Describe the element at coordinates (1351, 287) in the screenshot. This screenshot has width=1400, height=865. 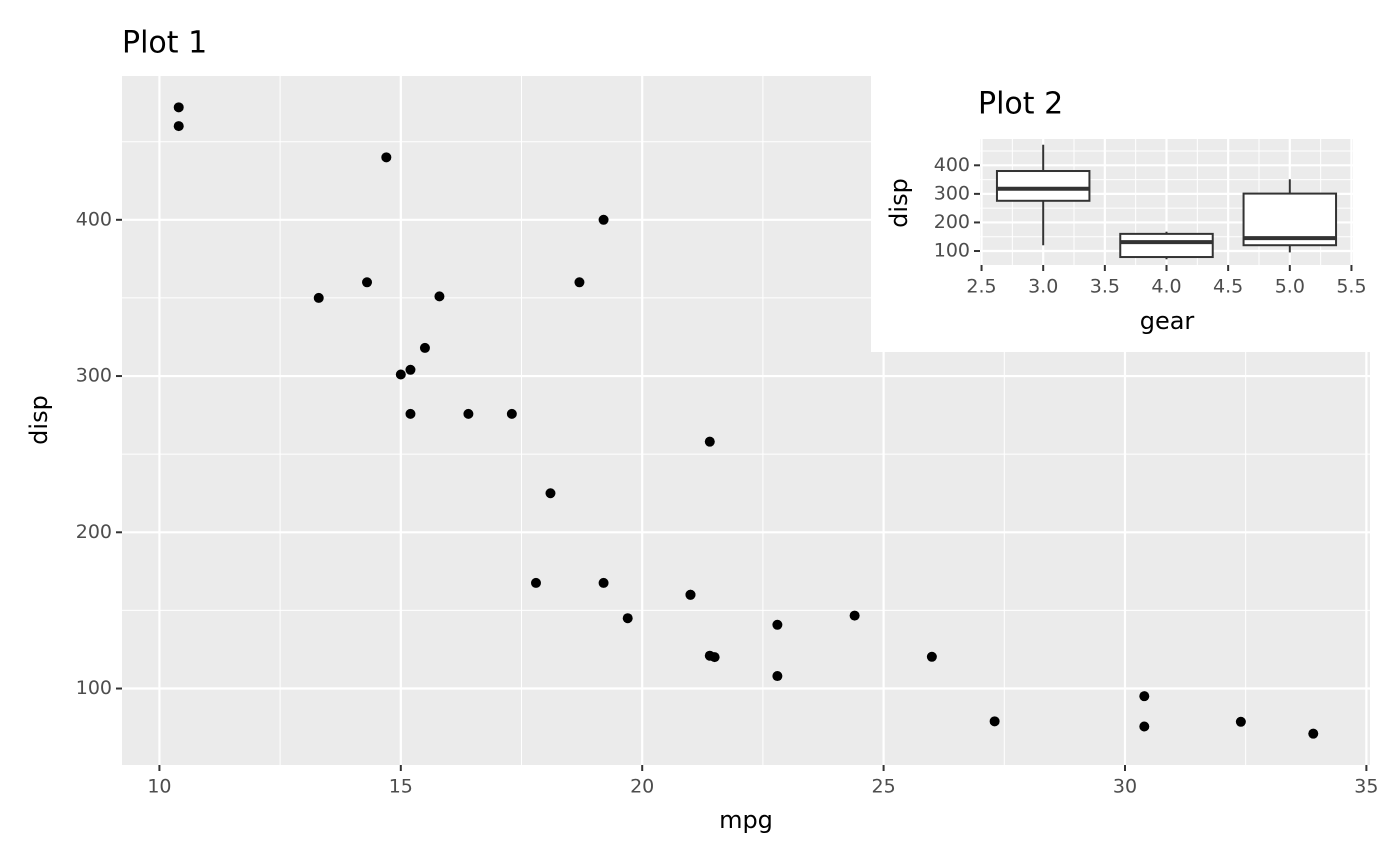
I see `x-tick-label: 5.5` at that location.